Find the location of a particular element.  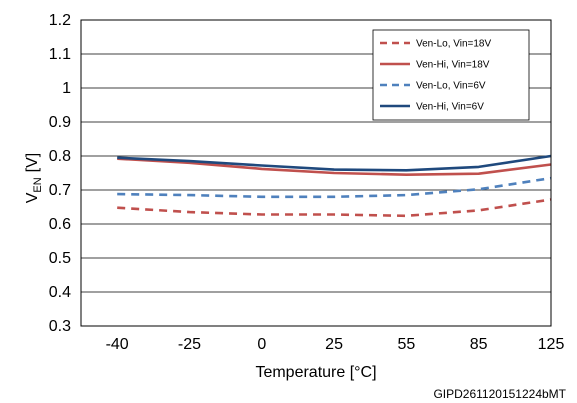

y-tick-label: 0.7 is located at coordinates (60, 190).